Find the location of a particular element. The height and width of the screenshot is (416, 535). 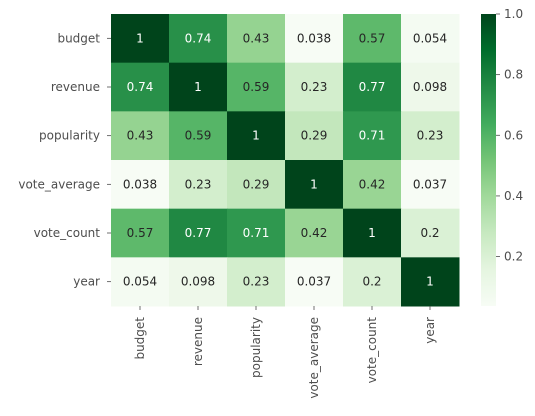

heatmap-cell-popularity-revenue is located at coordinates (198, 136).